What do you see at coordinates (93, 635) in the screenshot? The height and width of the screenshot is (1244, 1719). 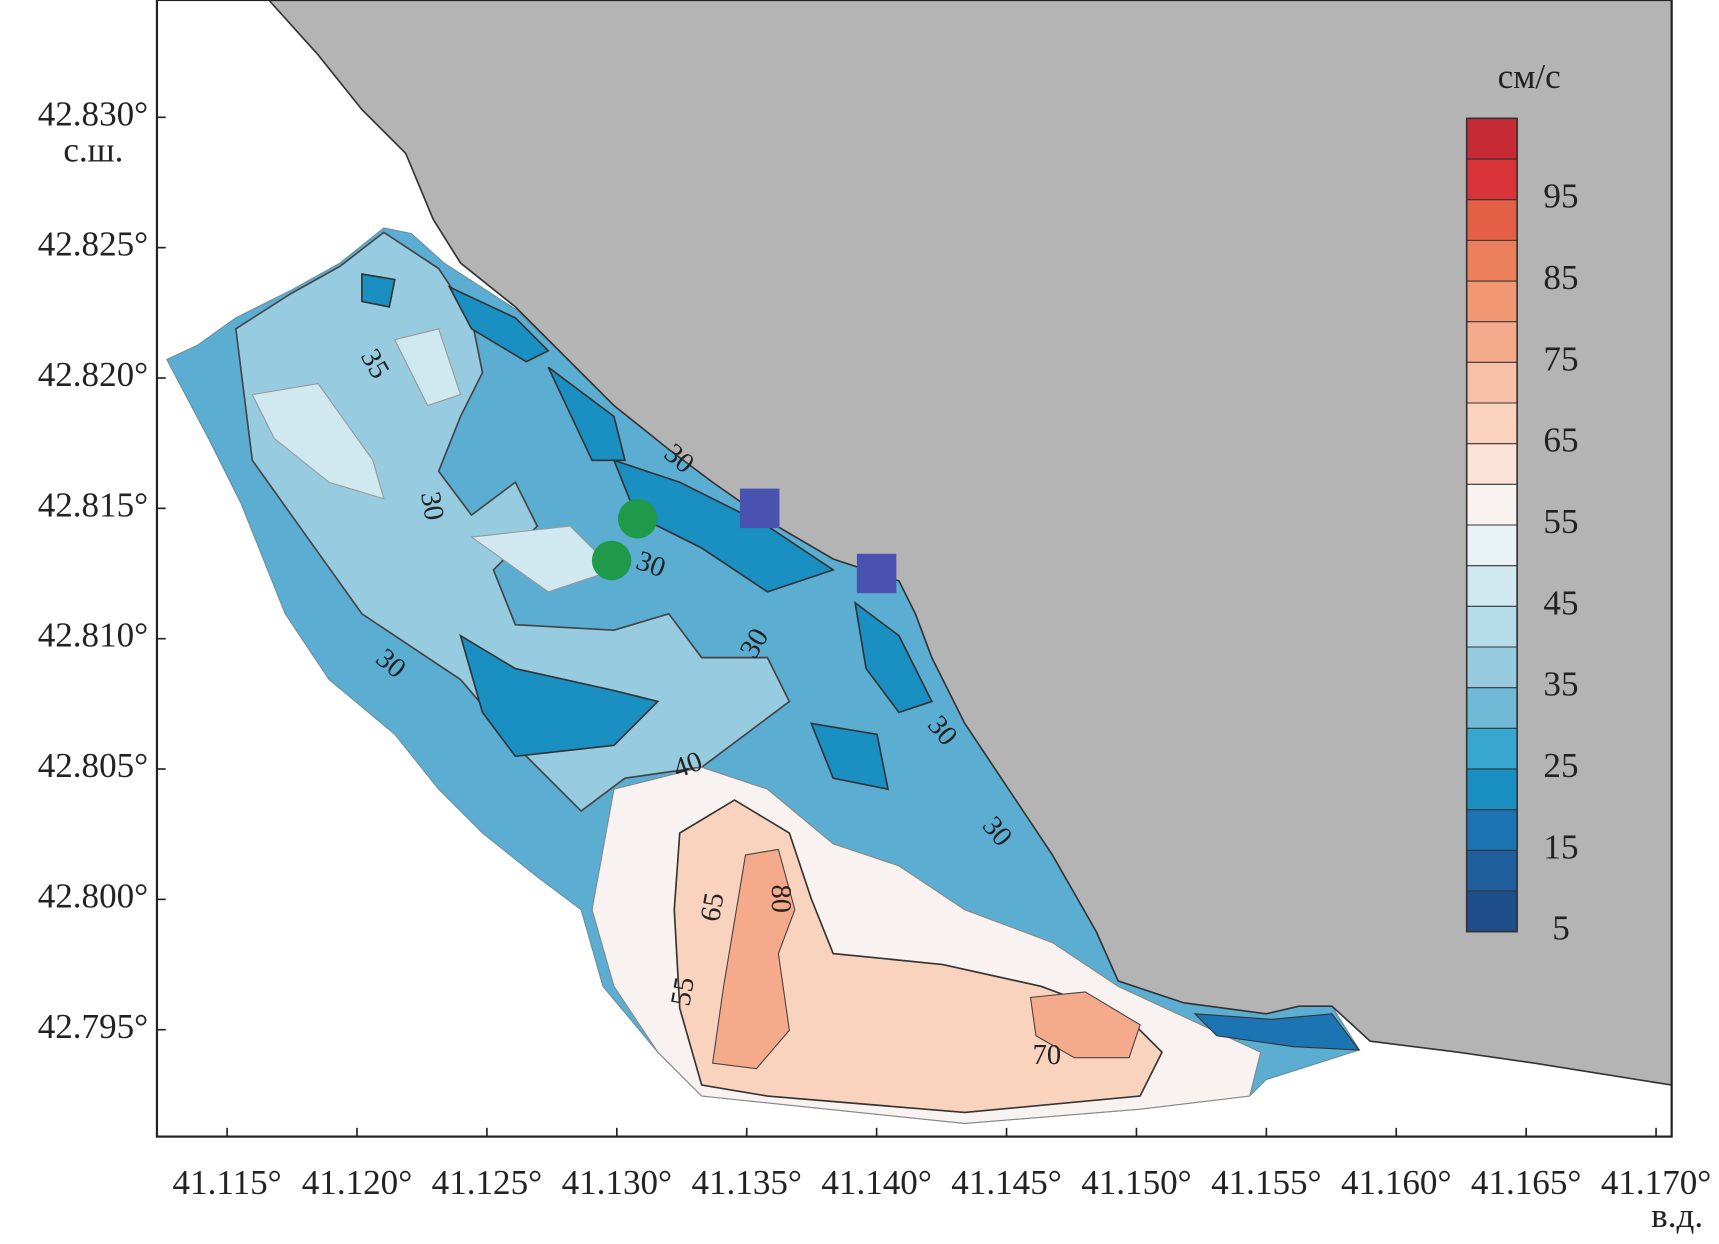 I see `y-tick-label: 42.810°` at bounding box center [93, 635].